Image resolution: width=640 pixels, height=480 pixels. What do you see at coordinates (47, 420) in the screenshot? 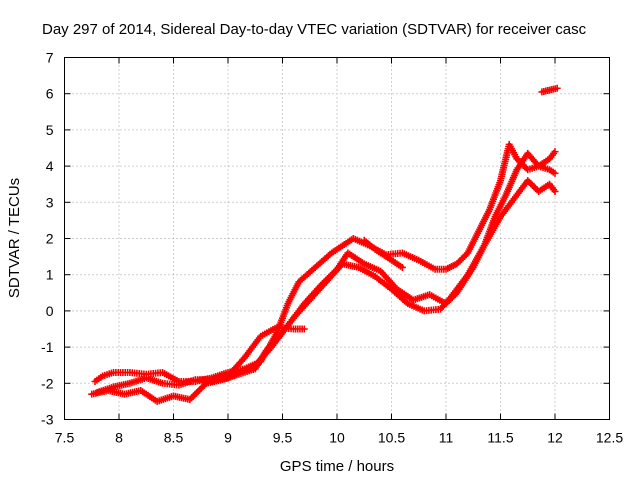
I see `y-tick-label: -3` at bounding box center [47, 420].